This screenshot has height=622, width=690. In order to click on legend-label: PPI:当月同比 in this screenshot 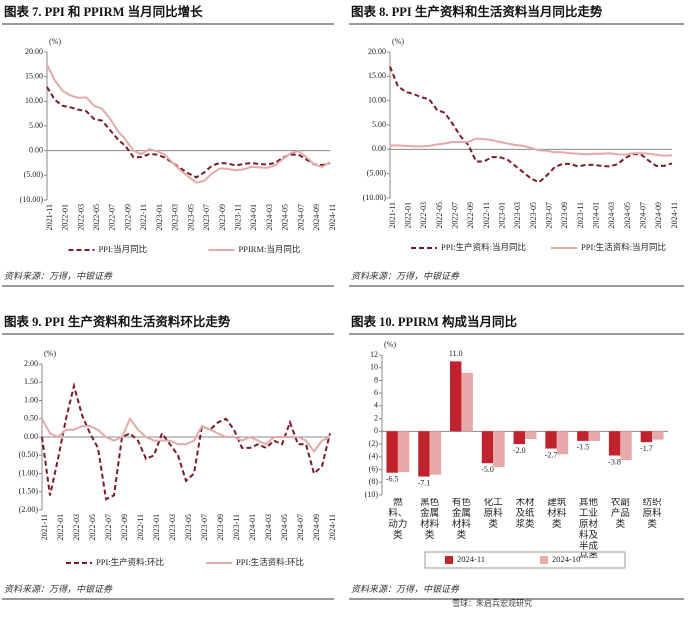, I will do `click(123, 249)`.